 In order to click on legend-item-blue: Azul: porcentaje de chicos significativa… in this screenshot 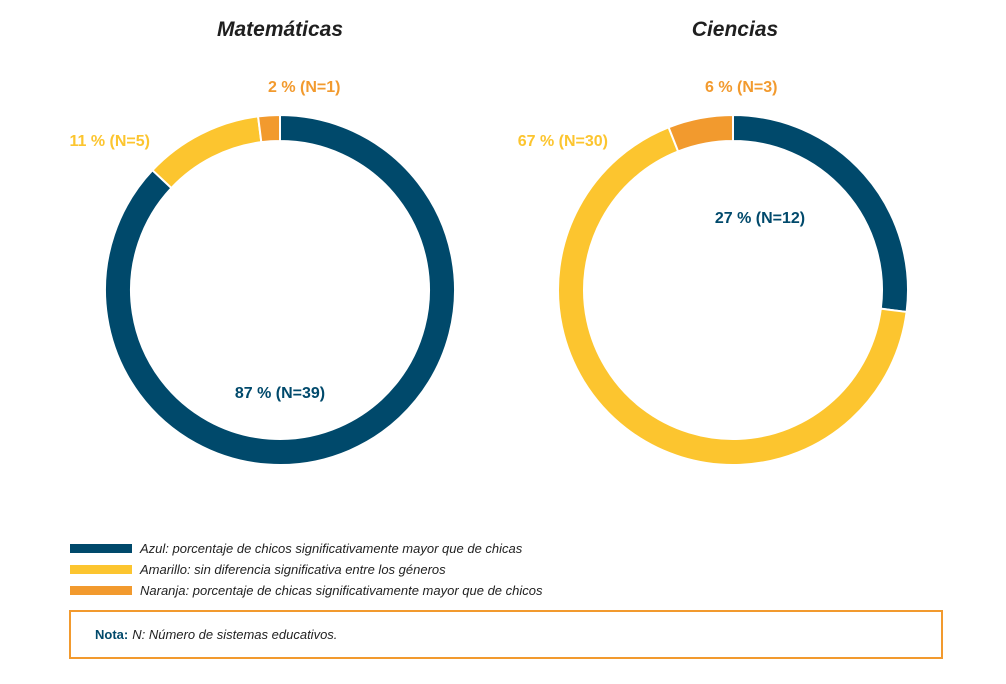, I will do `click(306, 548)`.